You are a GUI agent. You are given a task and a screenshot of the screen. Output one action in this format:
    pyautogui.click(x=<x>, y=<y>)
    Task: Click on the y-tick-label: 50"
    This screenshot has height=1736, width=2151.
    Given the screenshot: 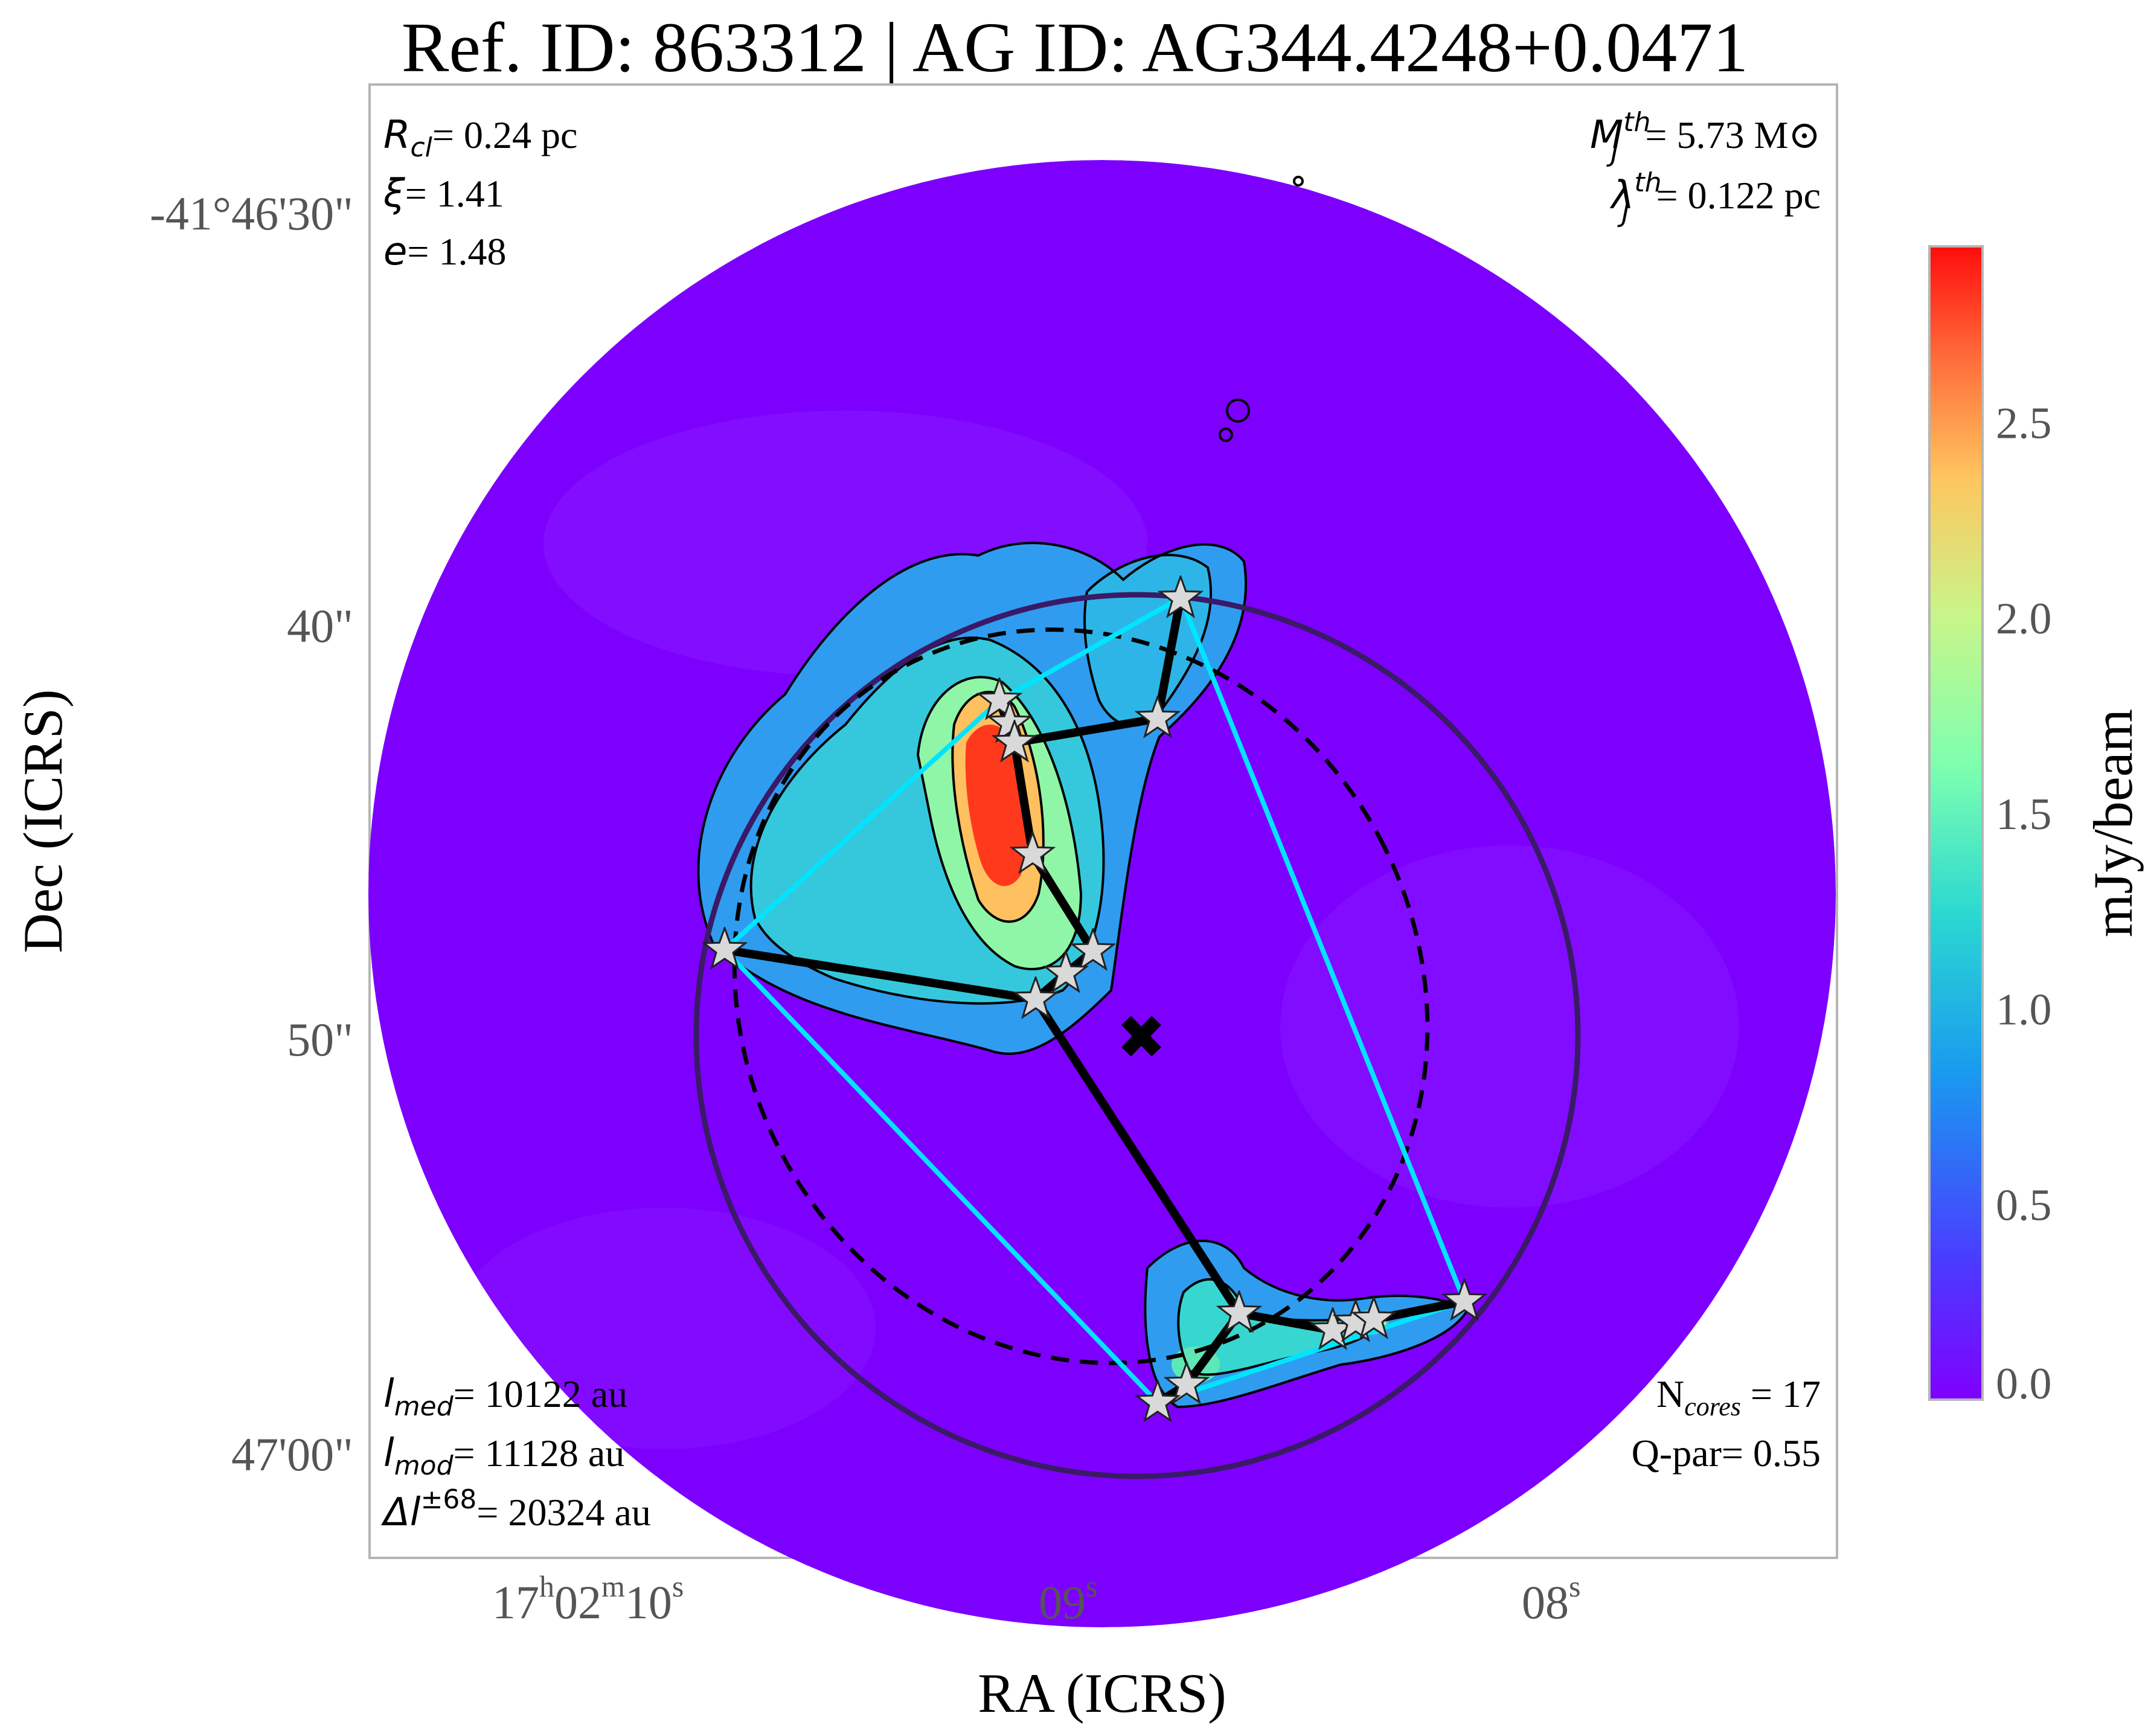 What is the action you would take?
    pyautogui.click(x=320, y=1039)
    